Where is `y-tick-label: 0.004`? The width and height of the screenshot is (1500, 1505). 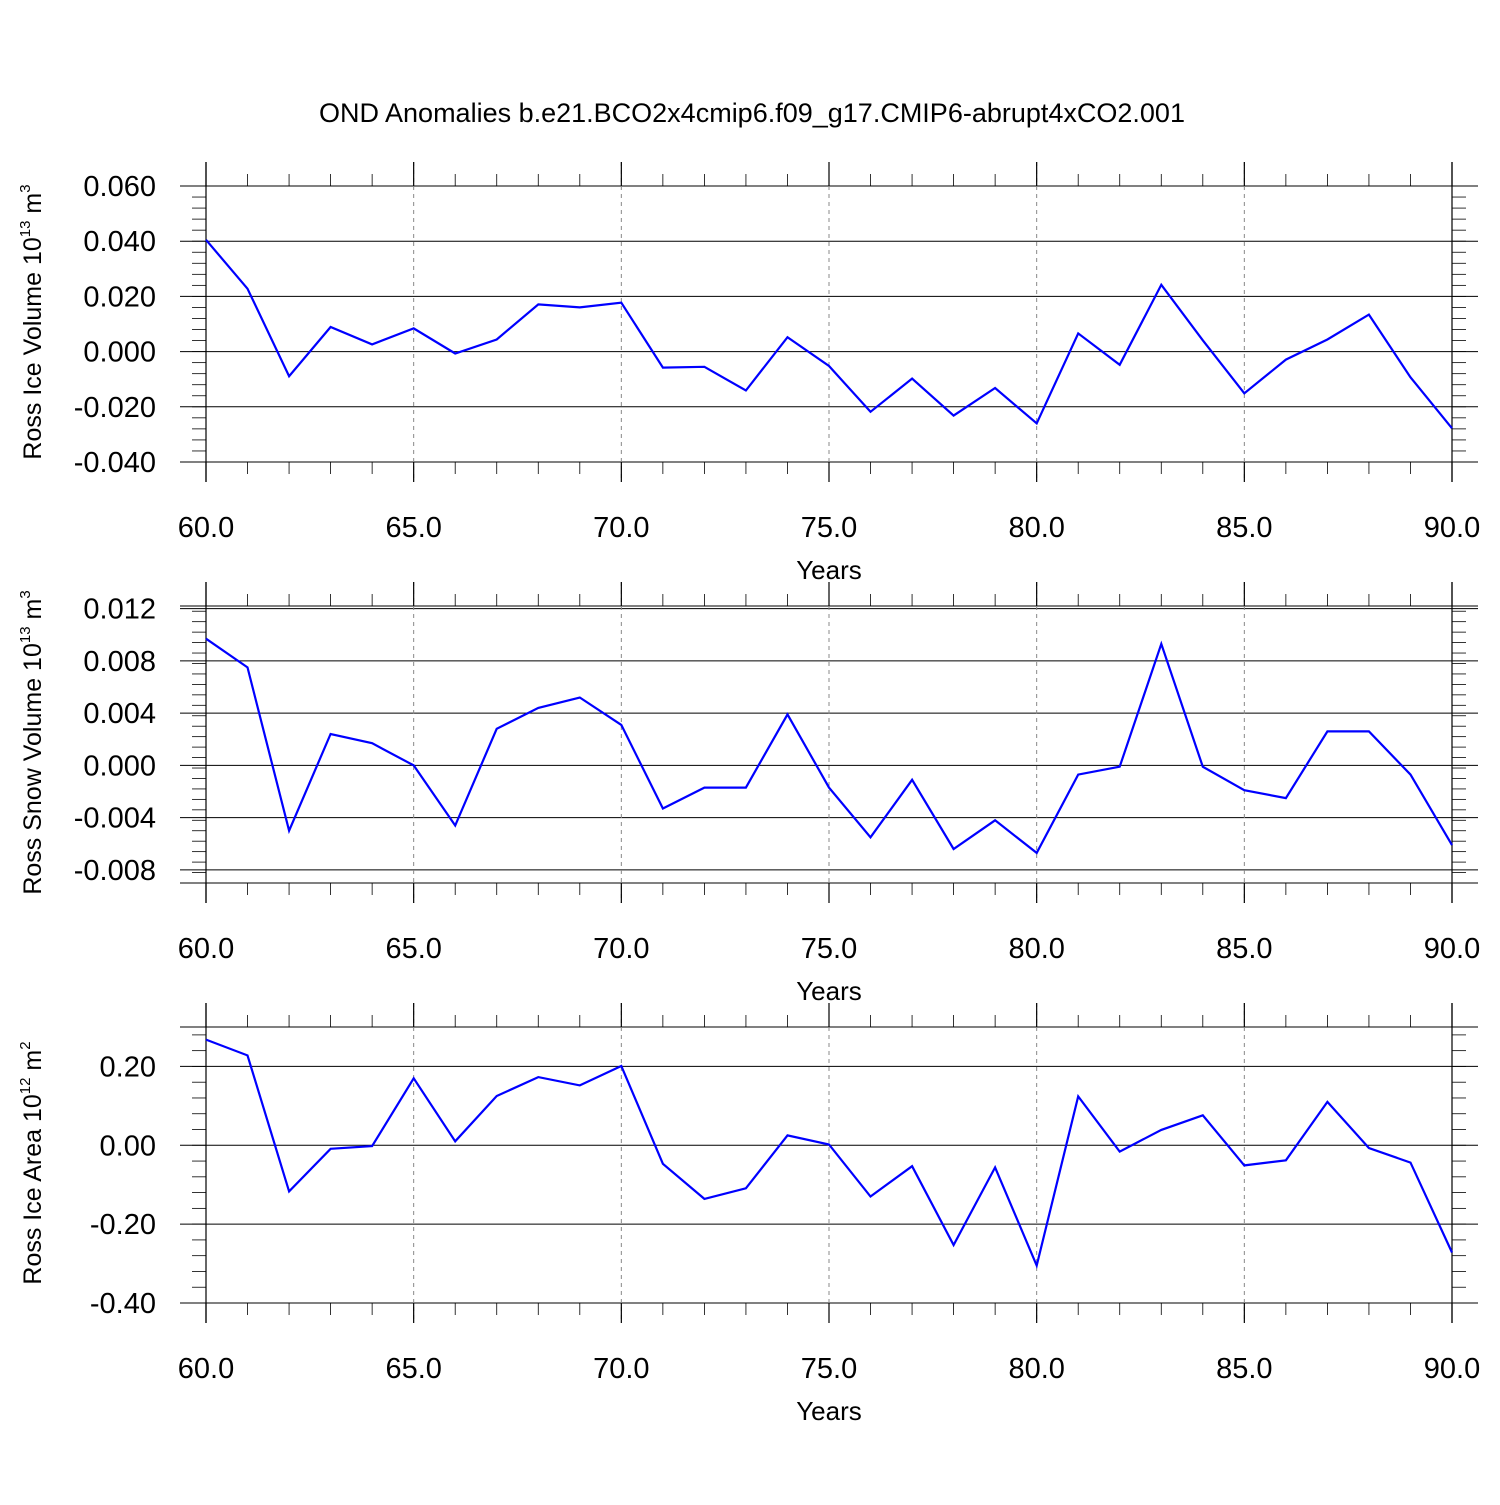
y-tick-label: 0.004 is located at coordinates (119, 714).